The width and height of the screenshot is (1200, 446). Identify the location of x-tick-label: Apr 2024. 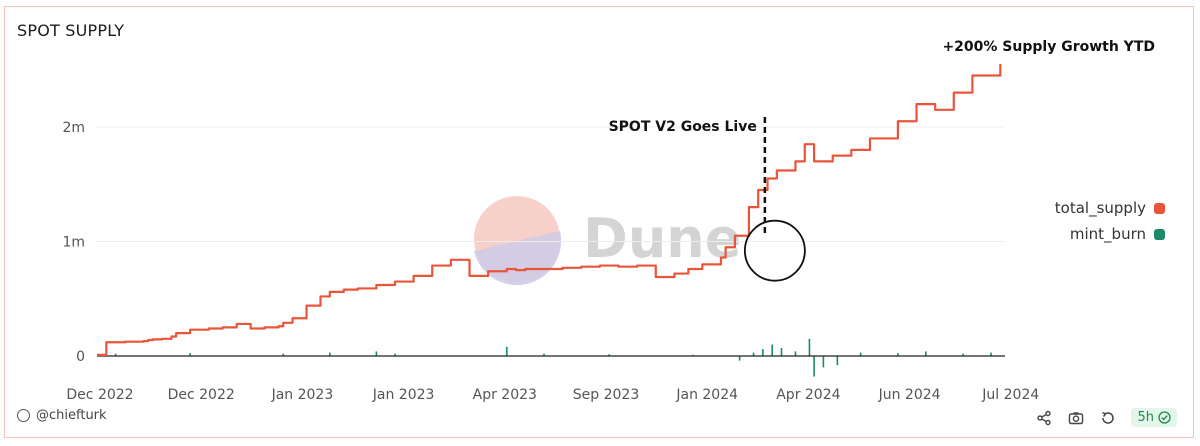
(808, 395).